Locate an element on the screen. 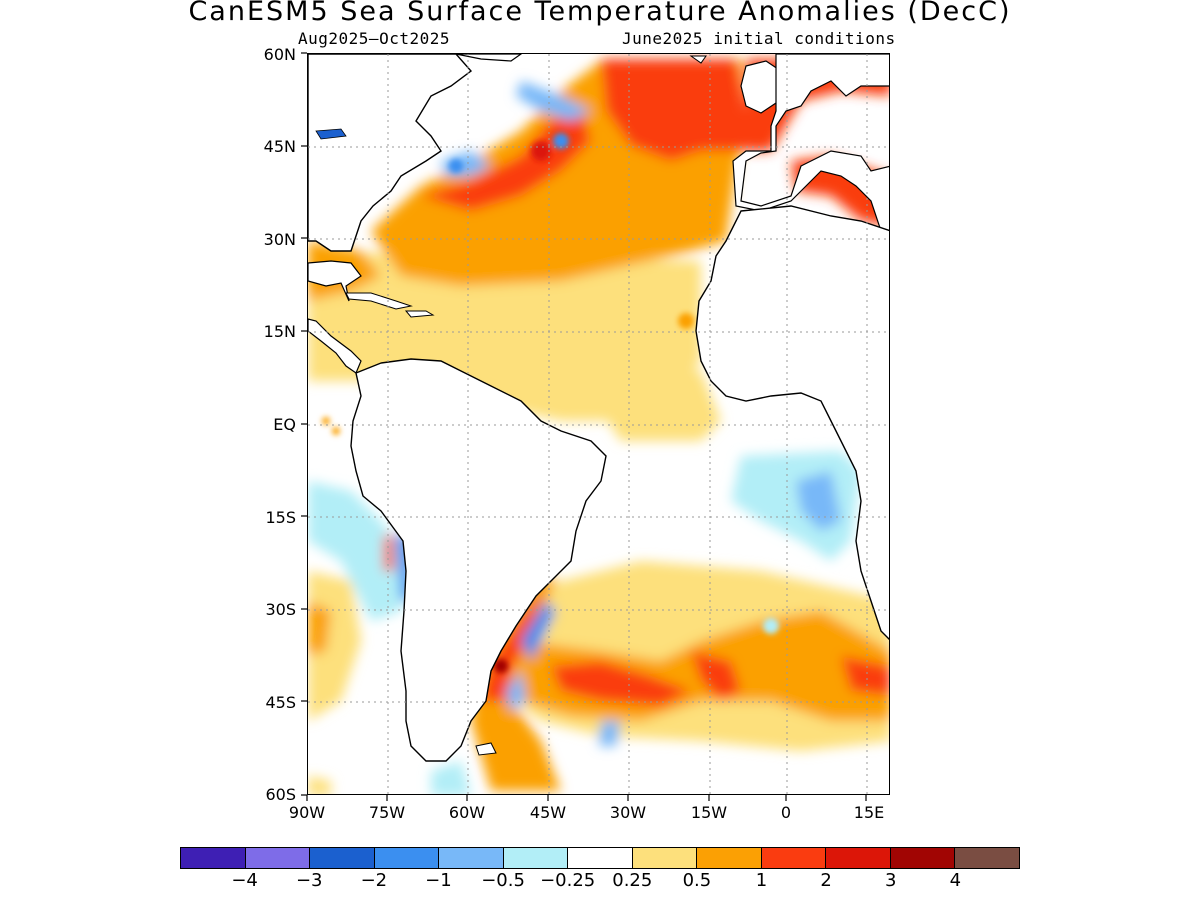 The image size is (1200, 900). lat-label: 60N is located at coordinates (279, 54).